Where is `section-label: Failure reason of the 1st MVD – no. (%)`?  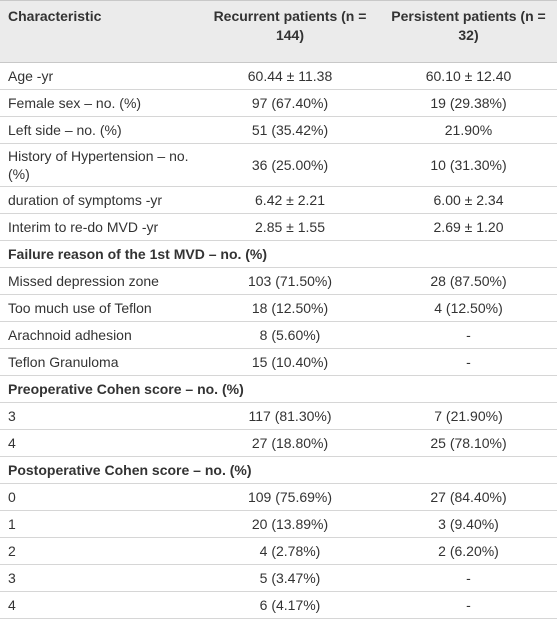 section-label: Failure reason of the 1st MVD – no. (%) is located at coordinates (278, 254).